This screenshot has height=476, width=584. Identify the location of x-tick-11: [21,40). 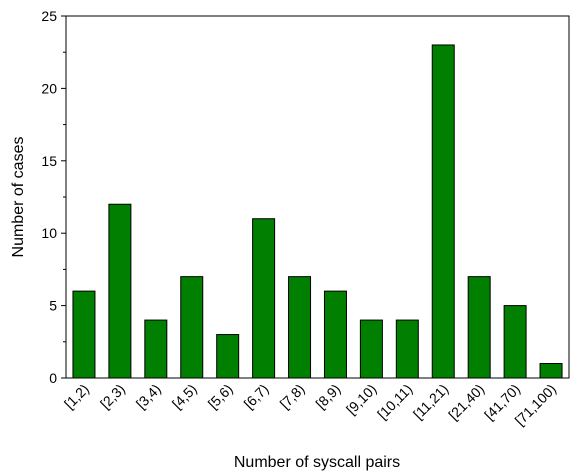
(466, 402).